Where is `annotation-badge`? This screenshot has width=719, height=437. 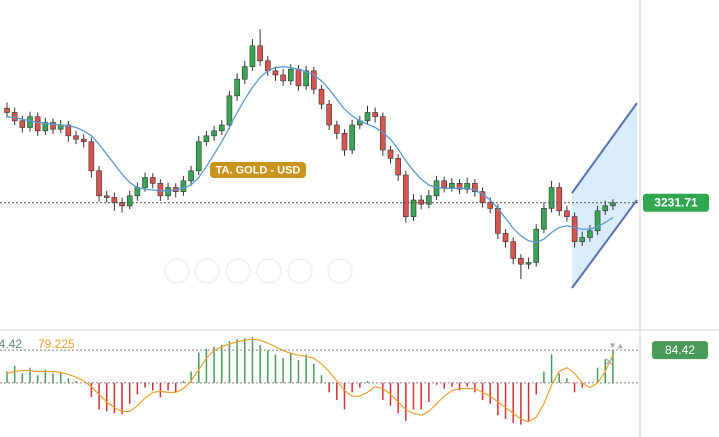 annotation-badge is located at coordinates (258, 170).